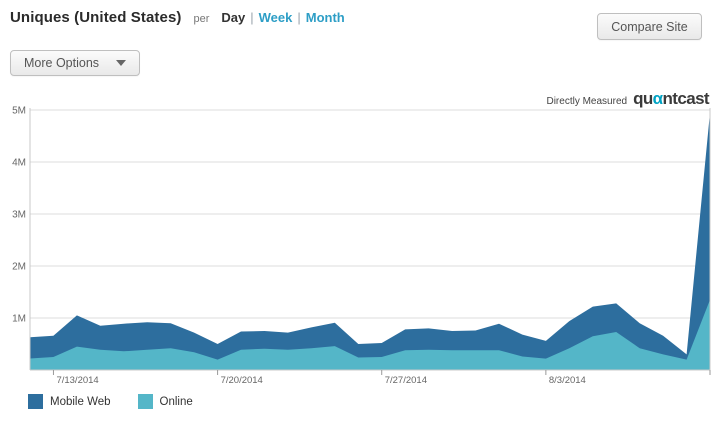 This screenshot has width=712, height=424. I want to click on legend-item-mobile-web: Mobile Web, so click(69, 401).